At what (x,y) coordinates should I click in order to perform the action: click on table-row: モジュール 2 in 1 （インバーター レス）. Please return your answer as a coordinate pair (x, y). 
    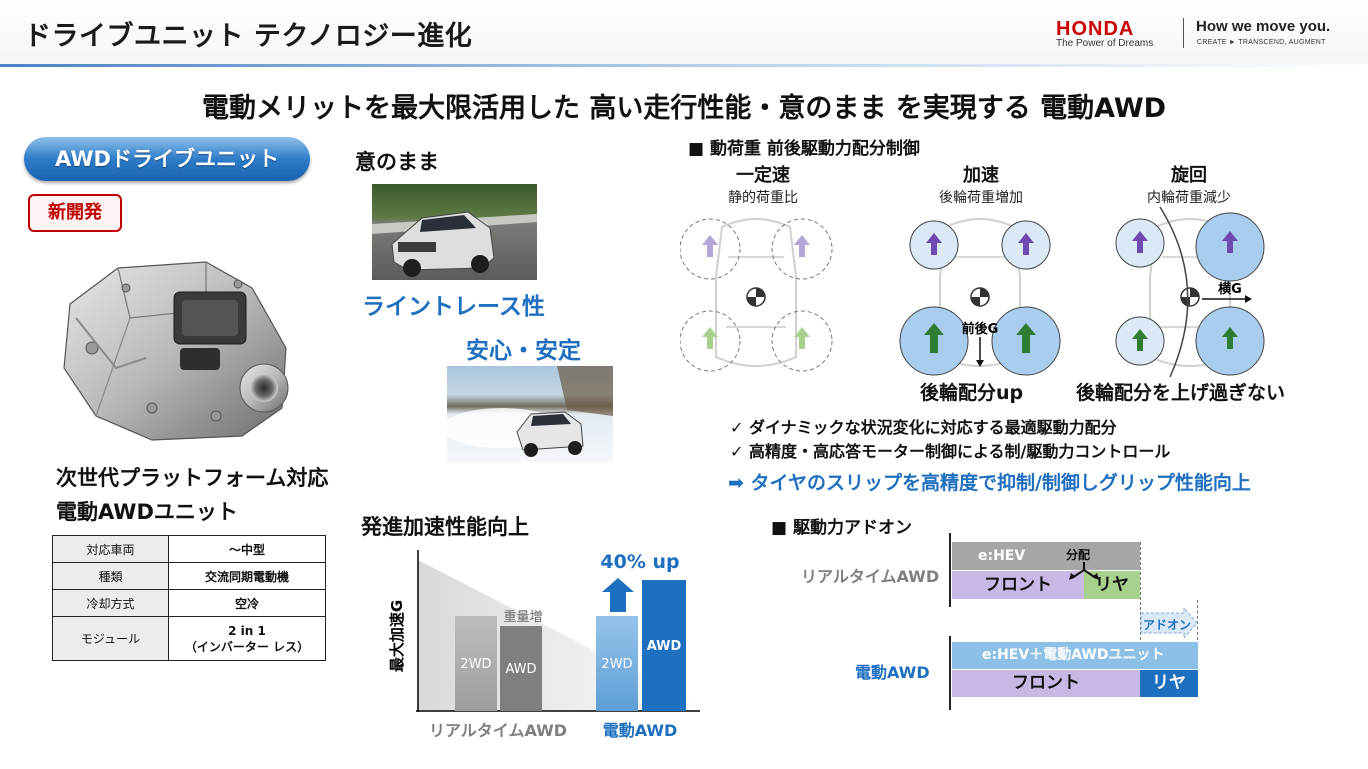
    Looking at the image, I should click on (189, 638).